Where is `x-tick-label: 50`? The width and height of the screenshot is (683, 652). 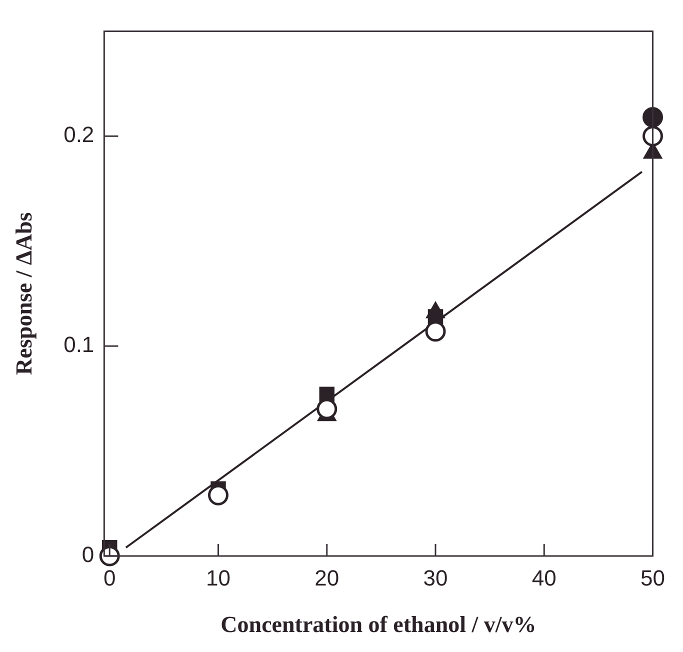
x-tick-label: 50 is located at coordinates (653, 577).